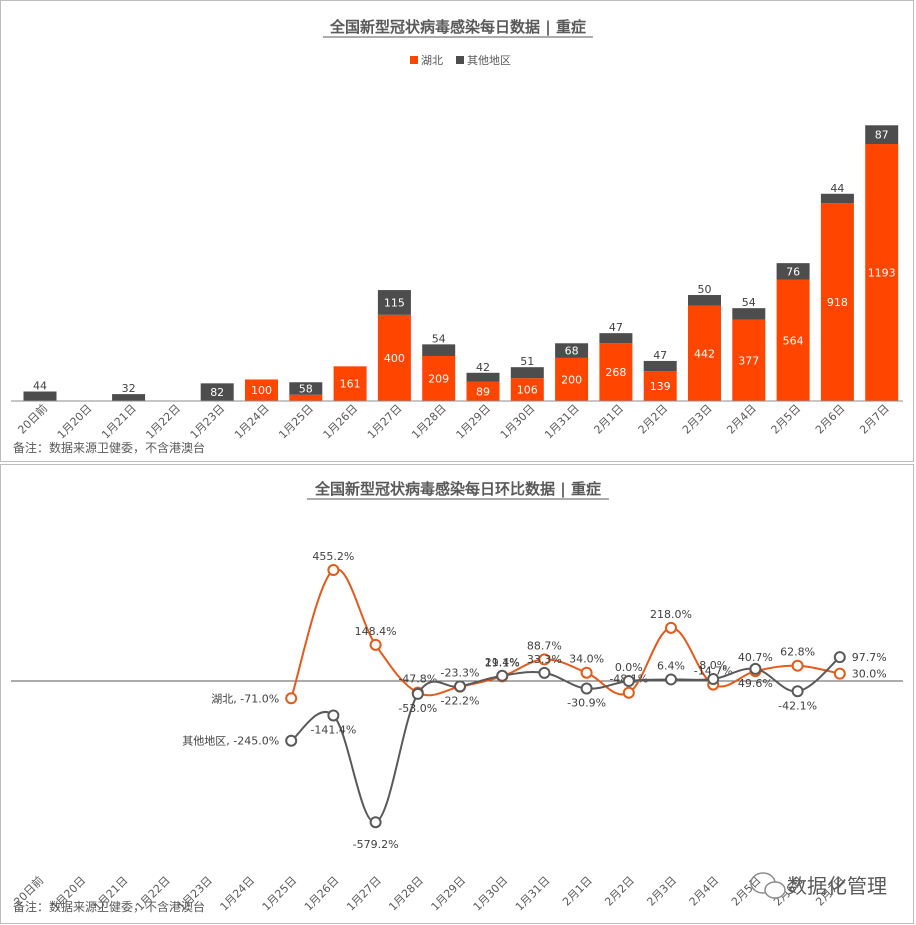 Image resolution: width=916 pixels, height=925 pixels. I want to click on bar-label-hubei-10: 89, so click(483, 391).